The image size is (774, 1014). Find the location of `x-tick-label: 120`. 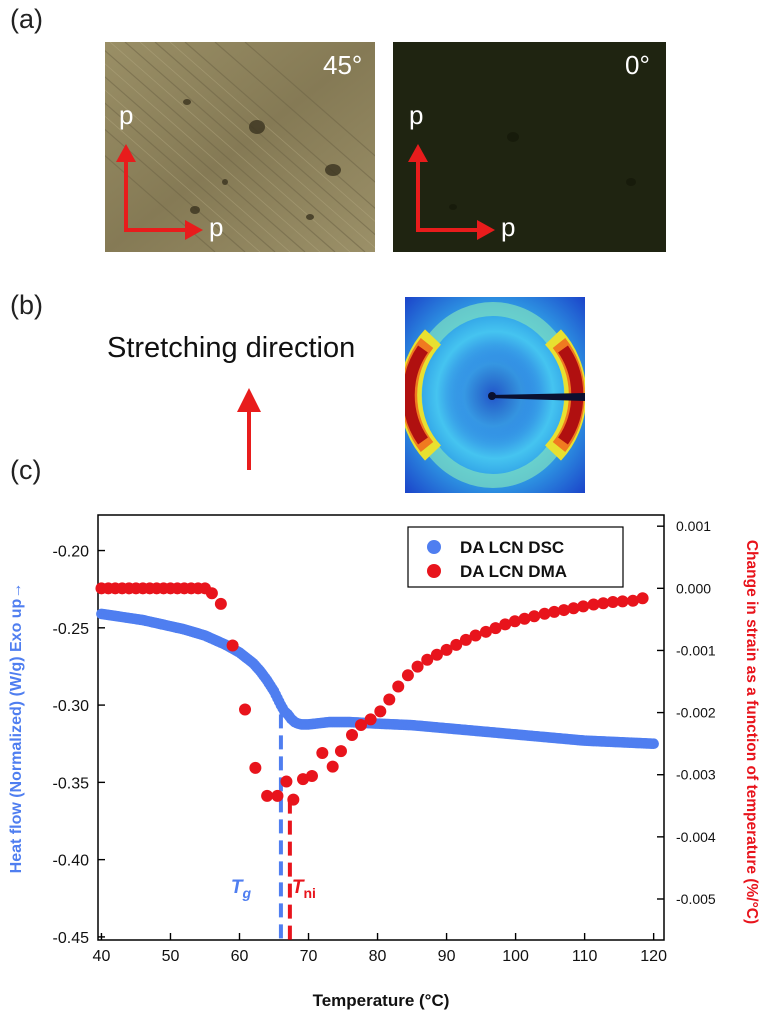

x-tick-label: 120 is located at coordinates (653, 956).